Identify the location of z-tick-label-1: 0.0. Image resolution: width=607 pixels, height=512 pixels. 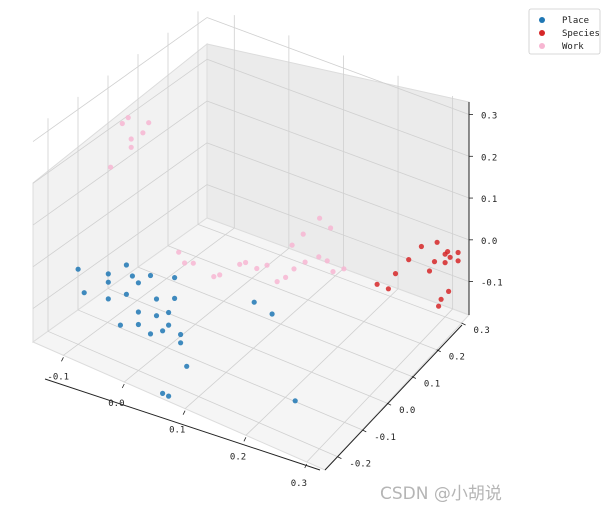
(489, 242).